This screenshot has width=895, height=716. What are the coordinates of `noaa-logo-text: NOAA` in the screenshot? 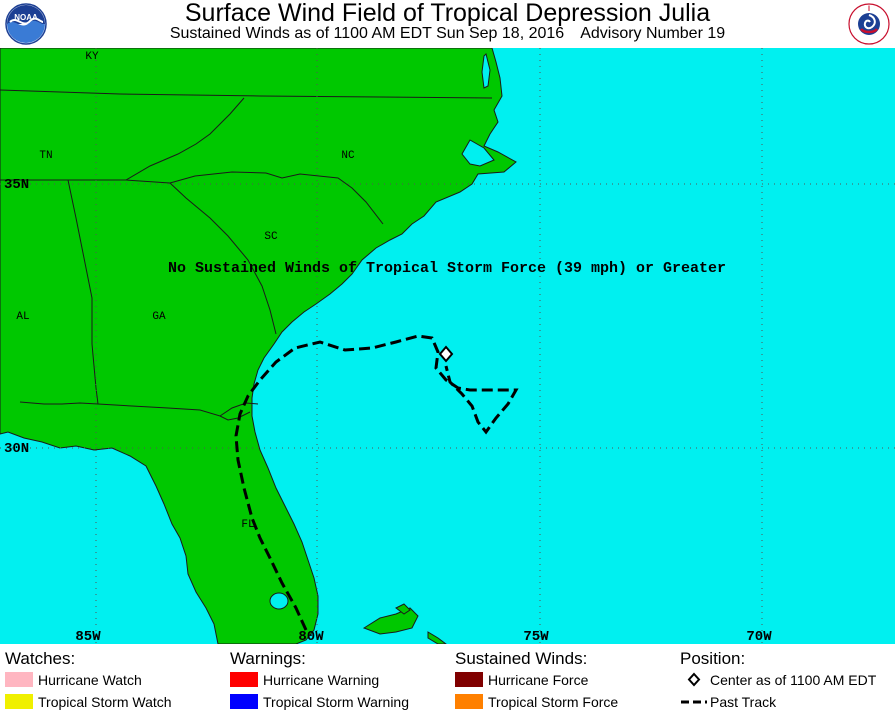 It's located at (26, 17).